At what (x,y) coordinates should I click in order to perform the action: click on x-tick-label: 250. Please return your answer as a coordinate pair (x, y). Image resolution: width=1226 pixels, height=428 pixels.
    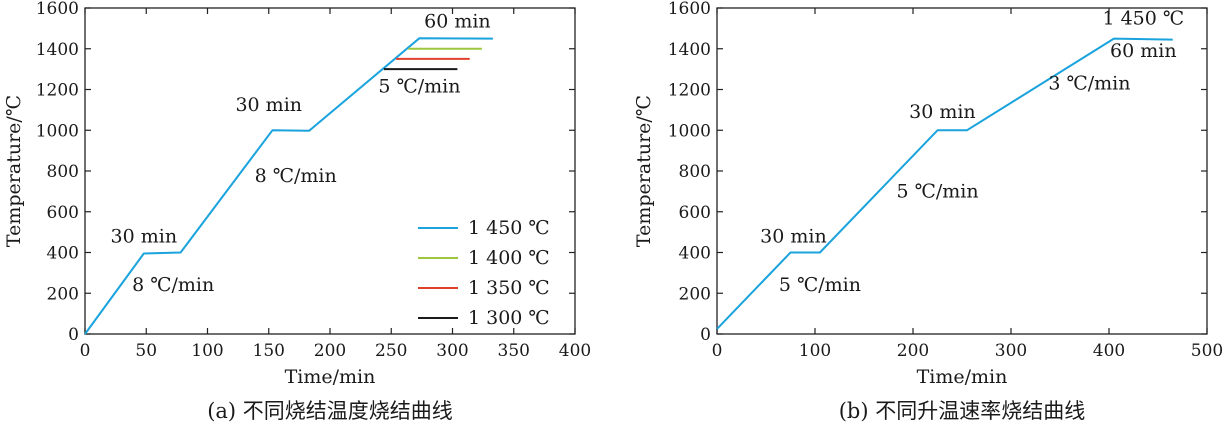
    Looking at the image, I should click on (391, 351).